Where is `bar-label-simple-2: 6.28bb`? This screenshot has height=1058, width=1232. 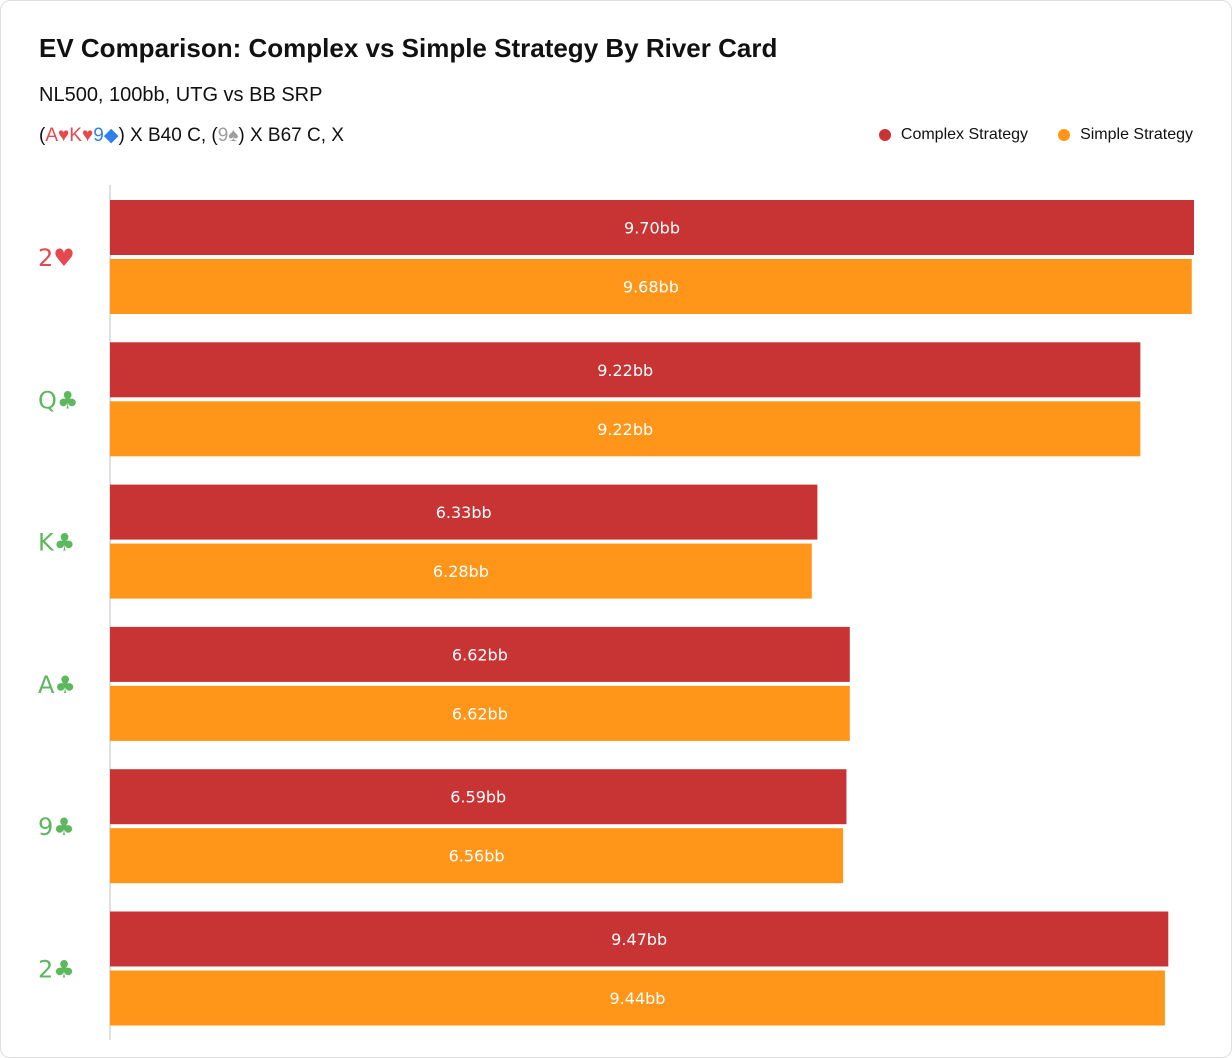 bar-label-simple-2: 6.28bb is located at coordinates (461, 571).